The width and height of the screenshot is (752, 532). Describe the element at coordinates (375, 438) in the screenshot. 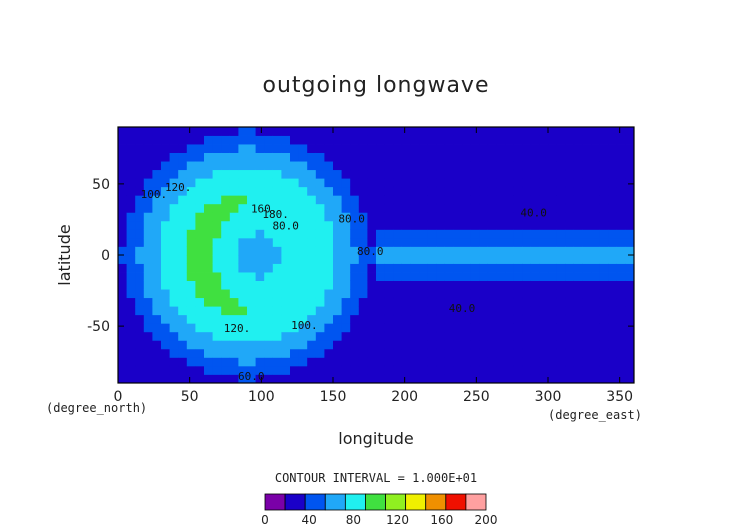

I see `x-axis-title: longitude` at that location.